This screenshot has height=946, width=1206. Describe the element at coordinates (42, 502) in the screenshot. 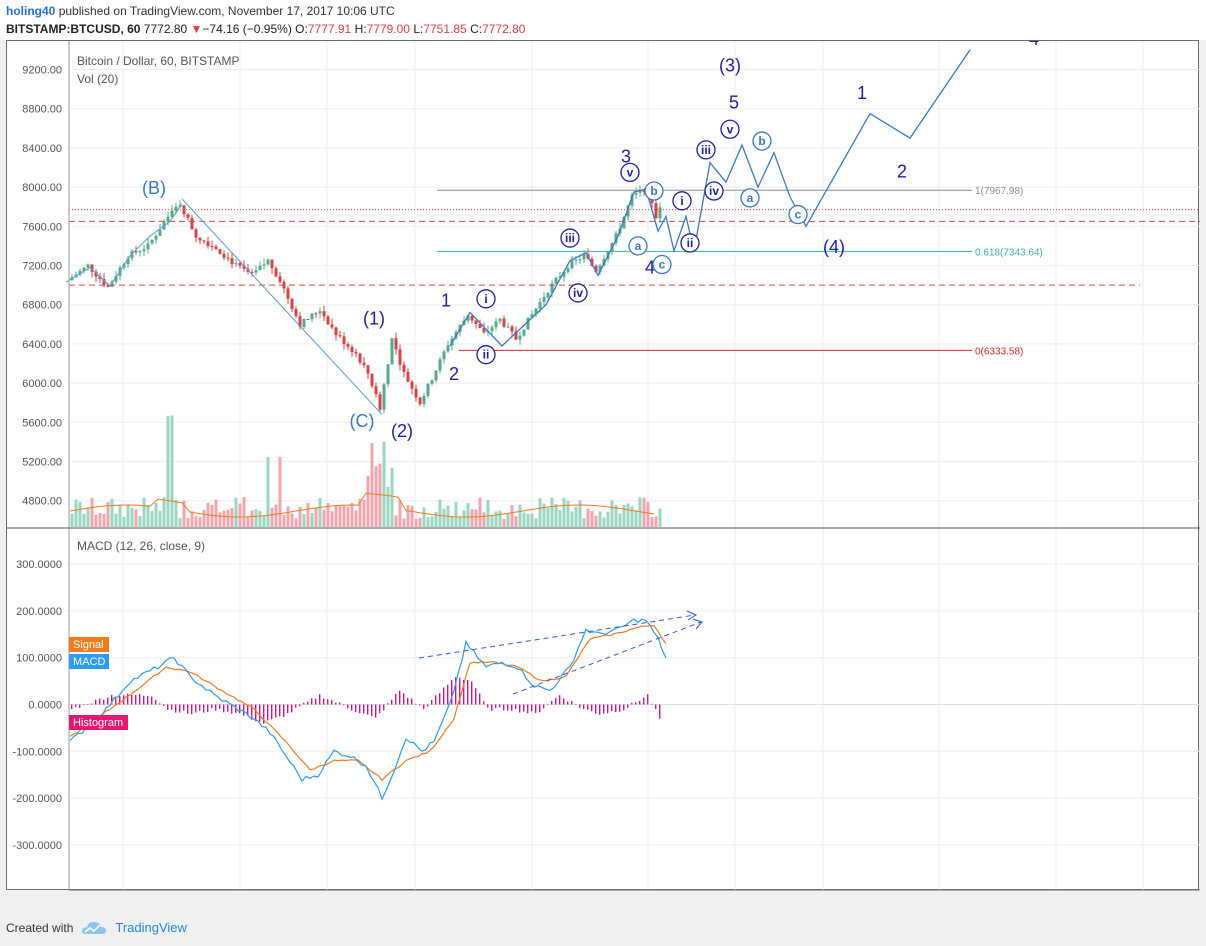

I see `price-tick-label: 4800.00` at that location.